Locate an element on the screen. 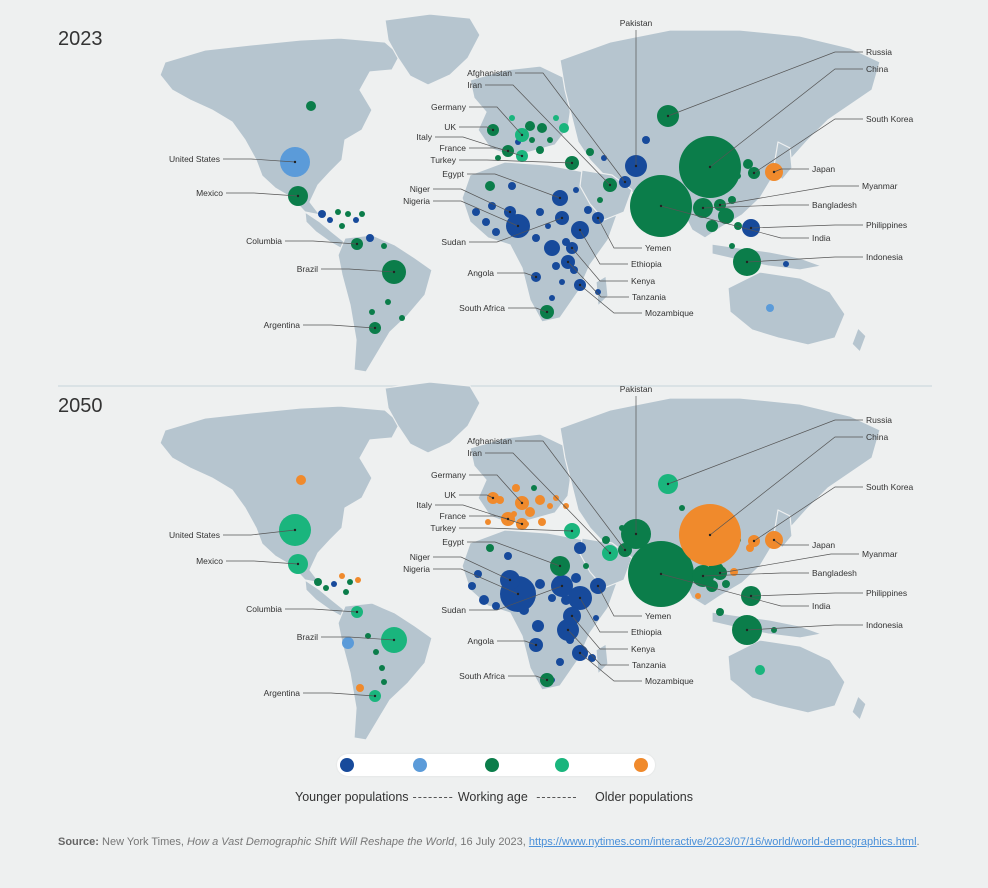  anchor-myanmar-2050 is located at coordinates (720, 573).